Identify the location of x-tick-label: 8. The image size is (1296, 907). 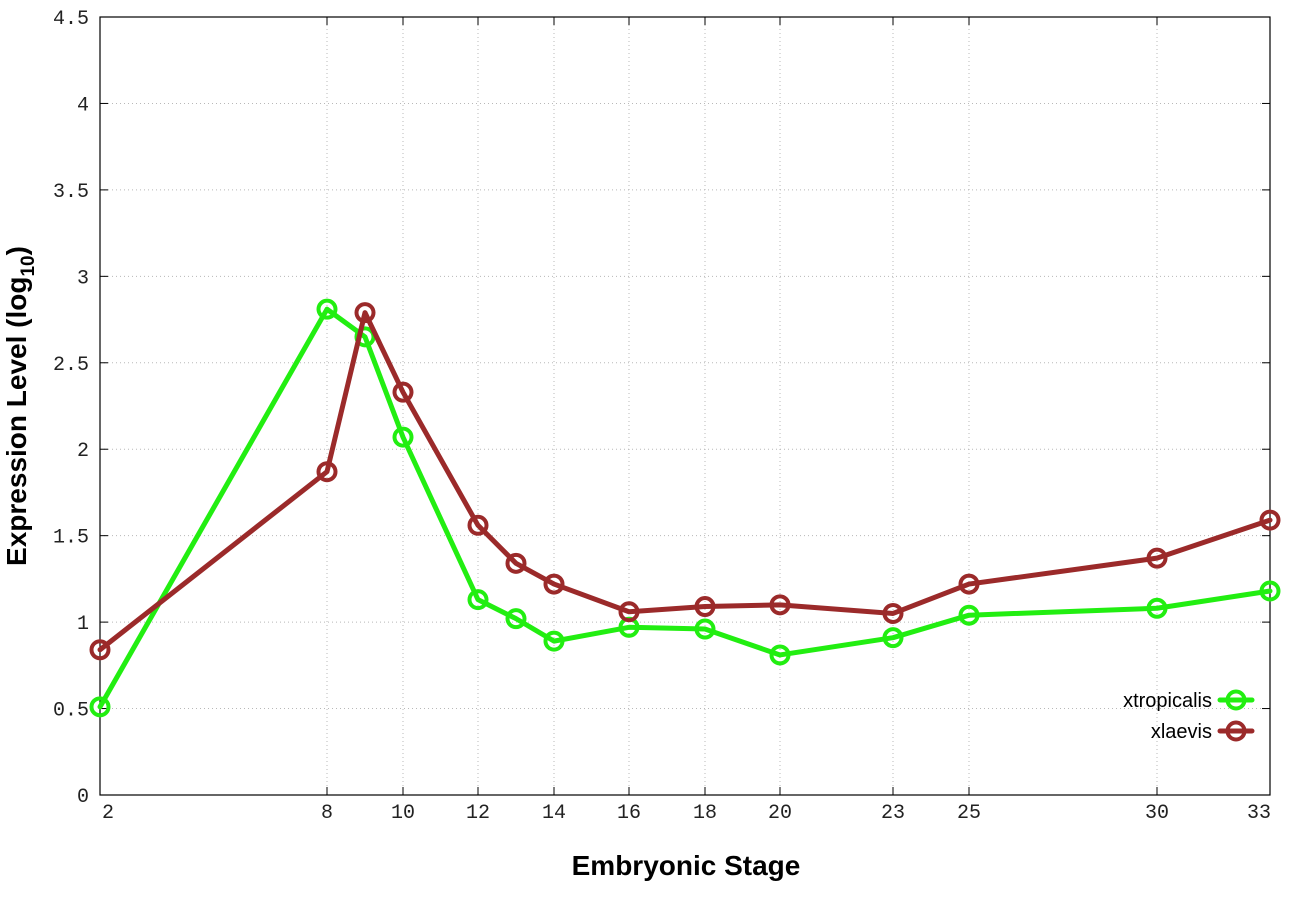
(327, 813).